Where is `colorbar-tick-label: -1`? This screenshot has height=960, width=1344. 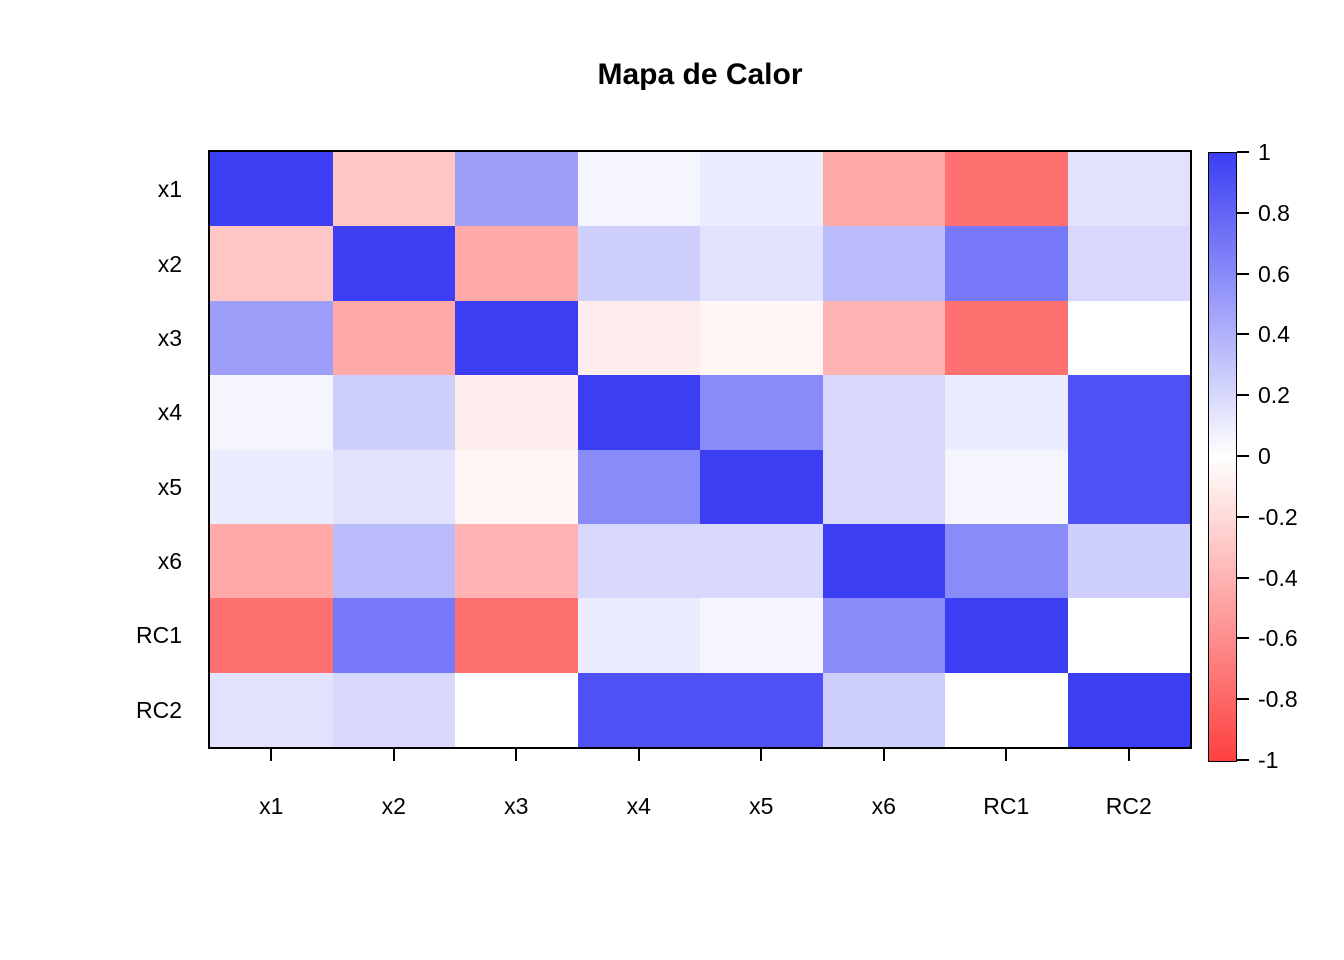
colorbar-tick-label: -1 is located at coordinates (1268, 760).